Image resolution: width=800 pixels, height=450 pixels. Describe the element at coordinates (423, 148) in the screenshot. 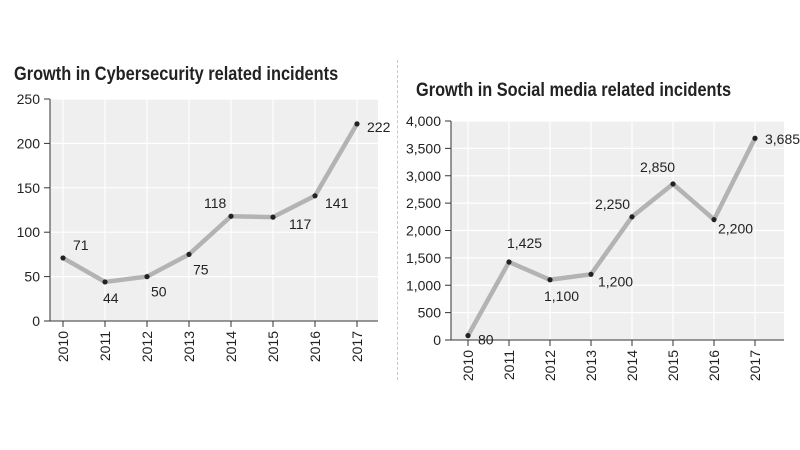

I see `y-tick-label: 3,500` at that location.